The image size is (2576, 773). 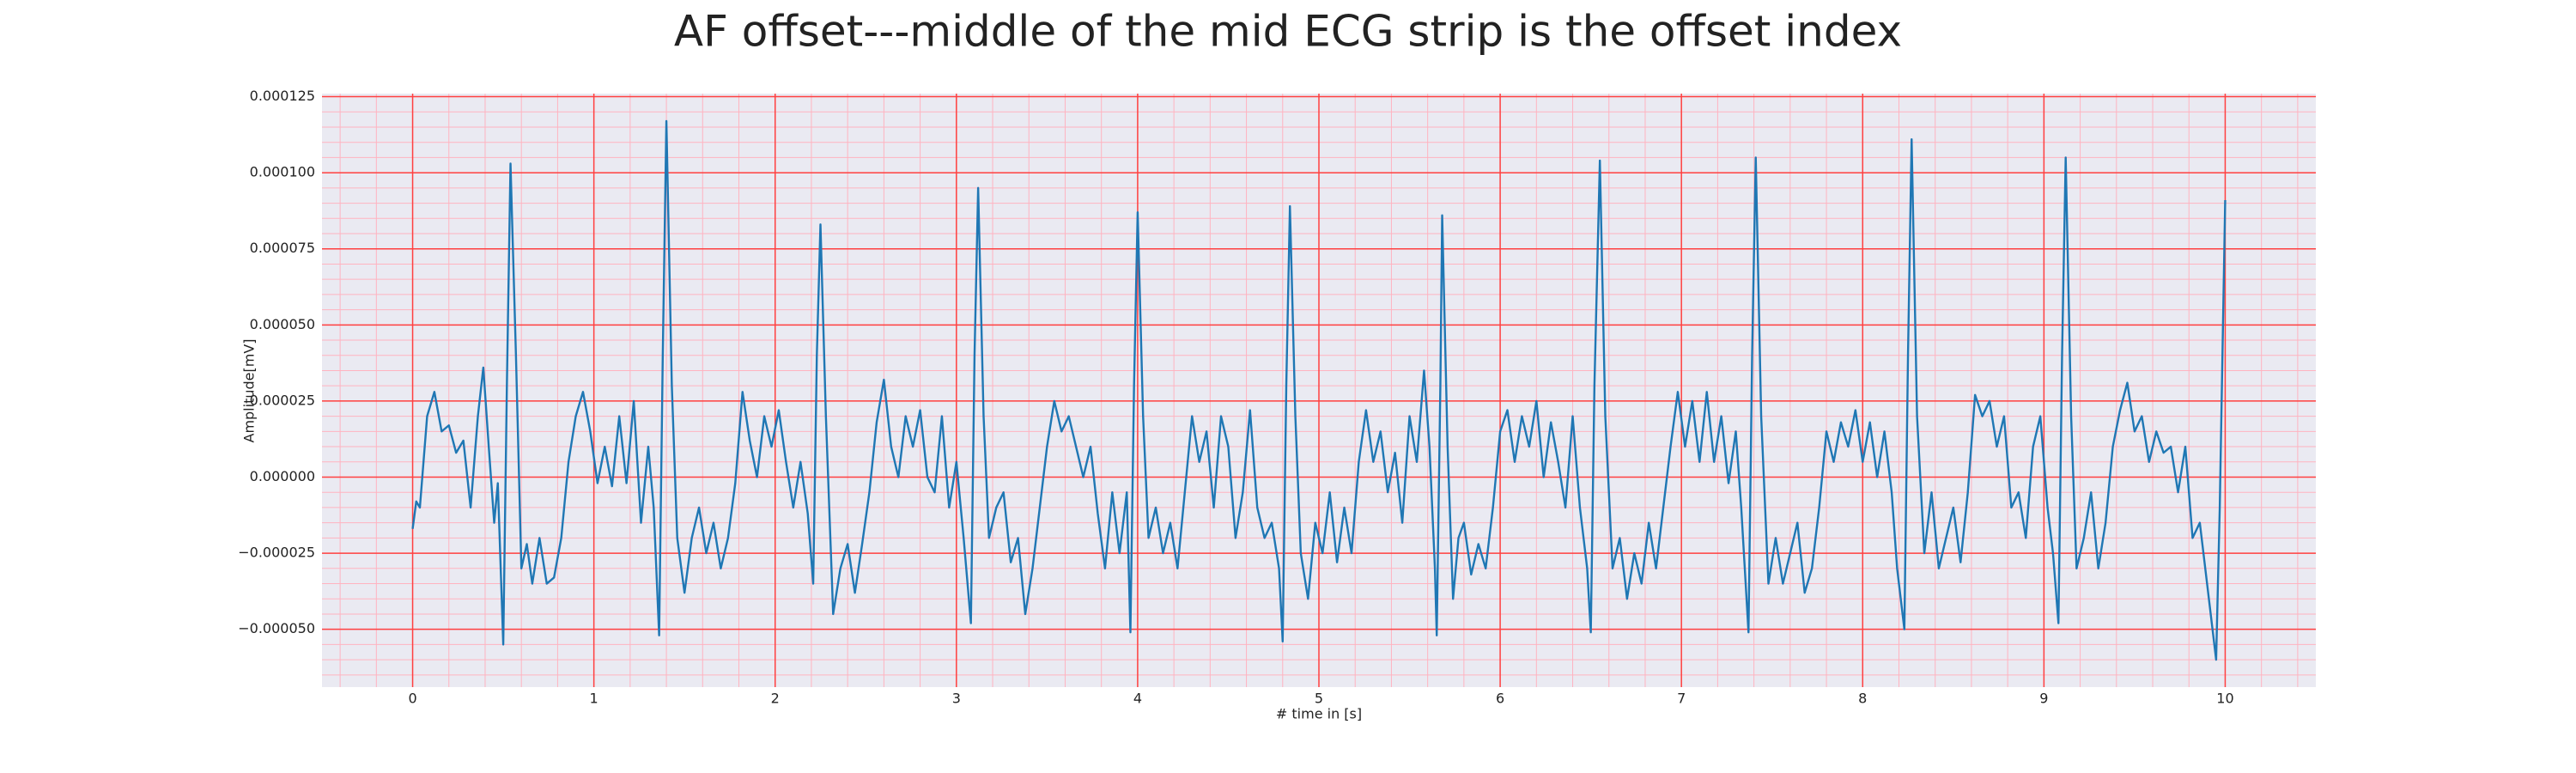 What do you see at coordinates (282, 476) in the screenshot?
I see `y-tick-label: 0.000000` at bounding box center [282, 476].